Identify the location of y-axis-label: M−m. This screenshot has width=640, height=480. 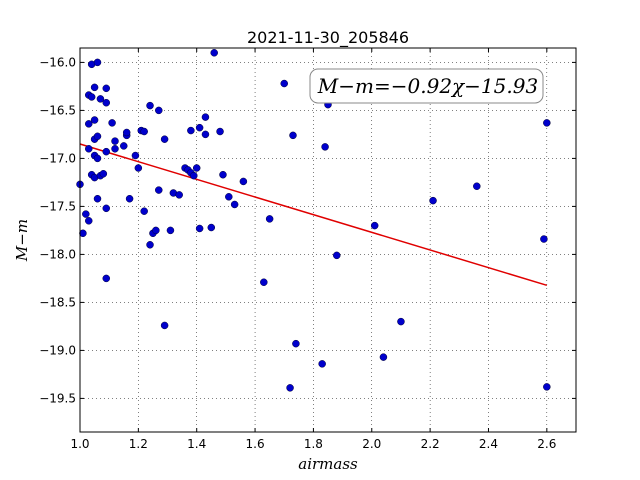
(22, 240).